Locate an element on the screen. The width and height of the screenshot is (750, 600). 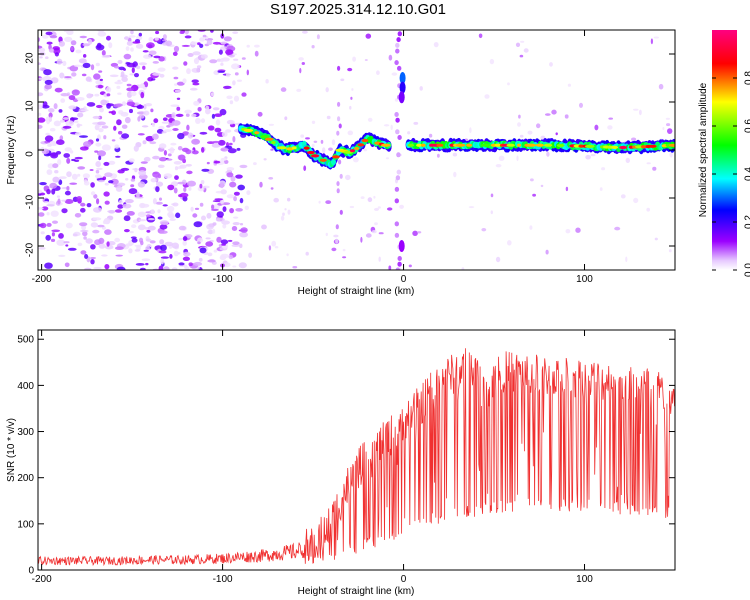
snr-y-tick-label: 500 is located at coordinates (25, 340).